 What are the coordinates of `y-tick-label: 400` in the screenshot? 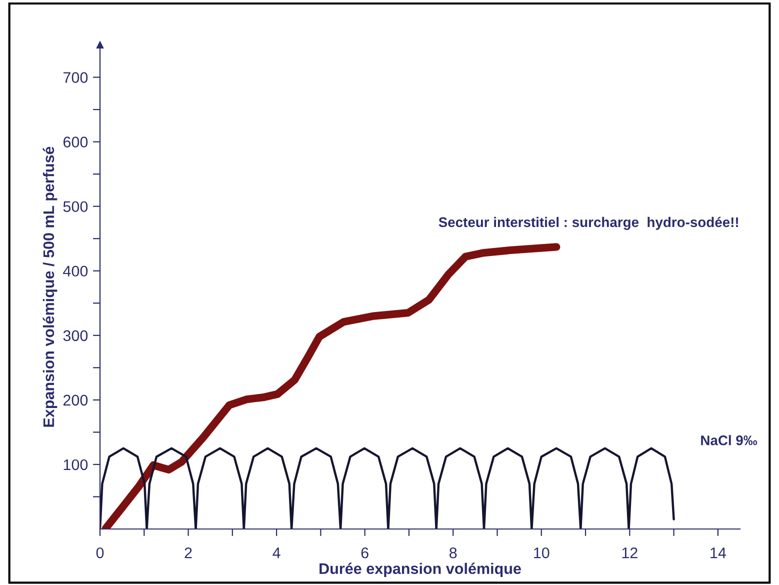 It's located at (75, 271).